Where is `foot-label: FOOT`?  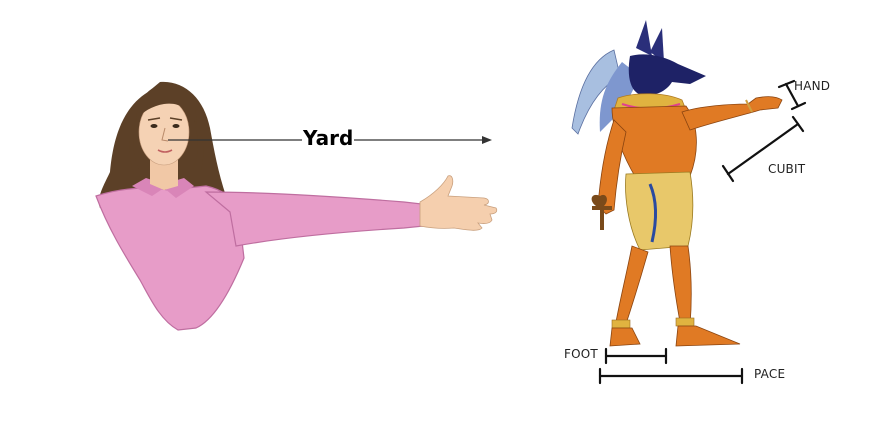
foot-label: FOOT is located at coordinates (581, 354).